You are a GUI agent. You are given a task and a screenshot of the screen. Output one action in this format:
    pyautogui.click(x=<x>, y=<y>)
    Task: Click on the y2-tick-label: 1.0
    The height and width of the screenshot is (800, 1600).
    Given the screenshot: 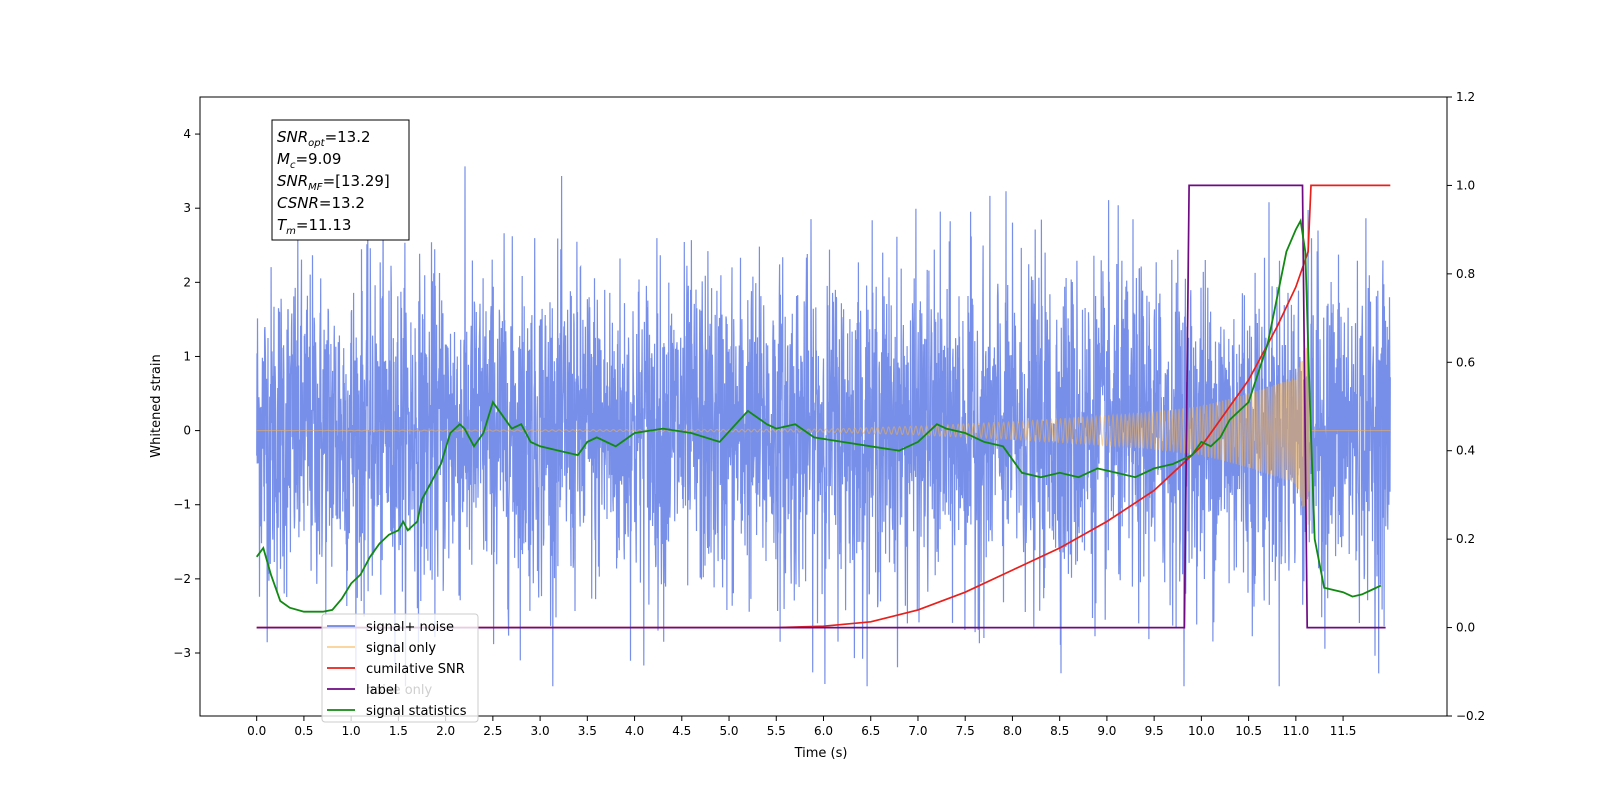 What is the action you would take?
    pyautogui.click(x=1465, y=185)
    